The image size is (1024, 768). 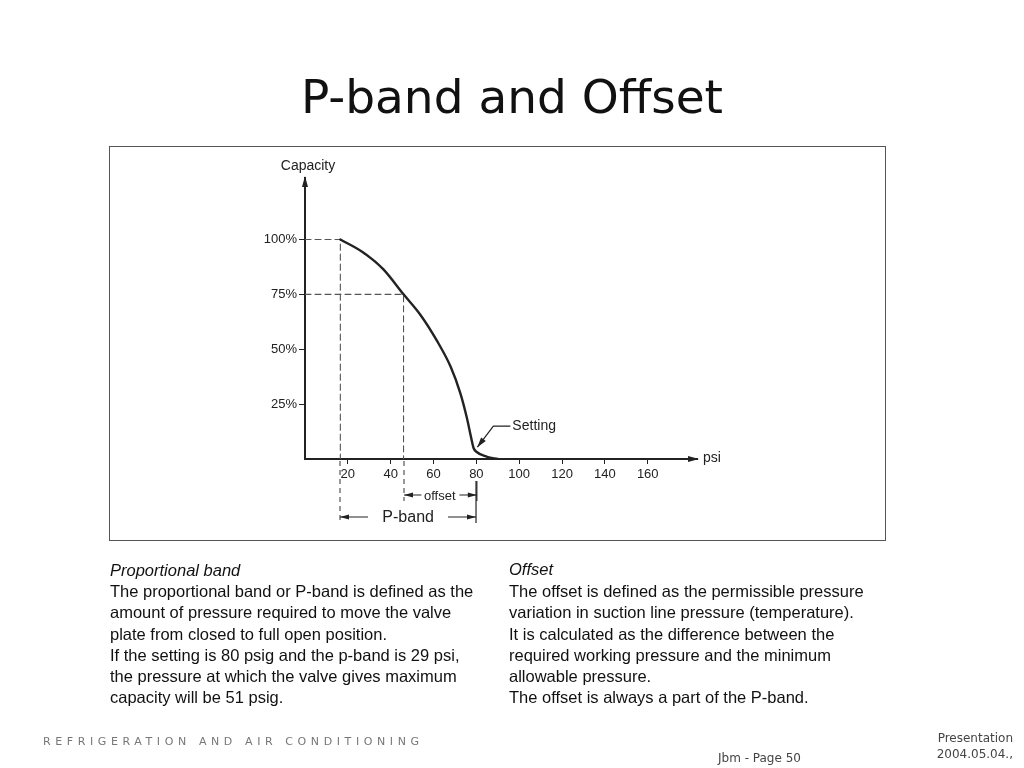 I want to click on text: Proportional band, so click(x=175, y=570).